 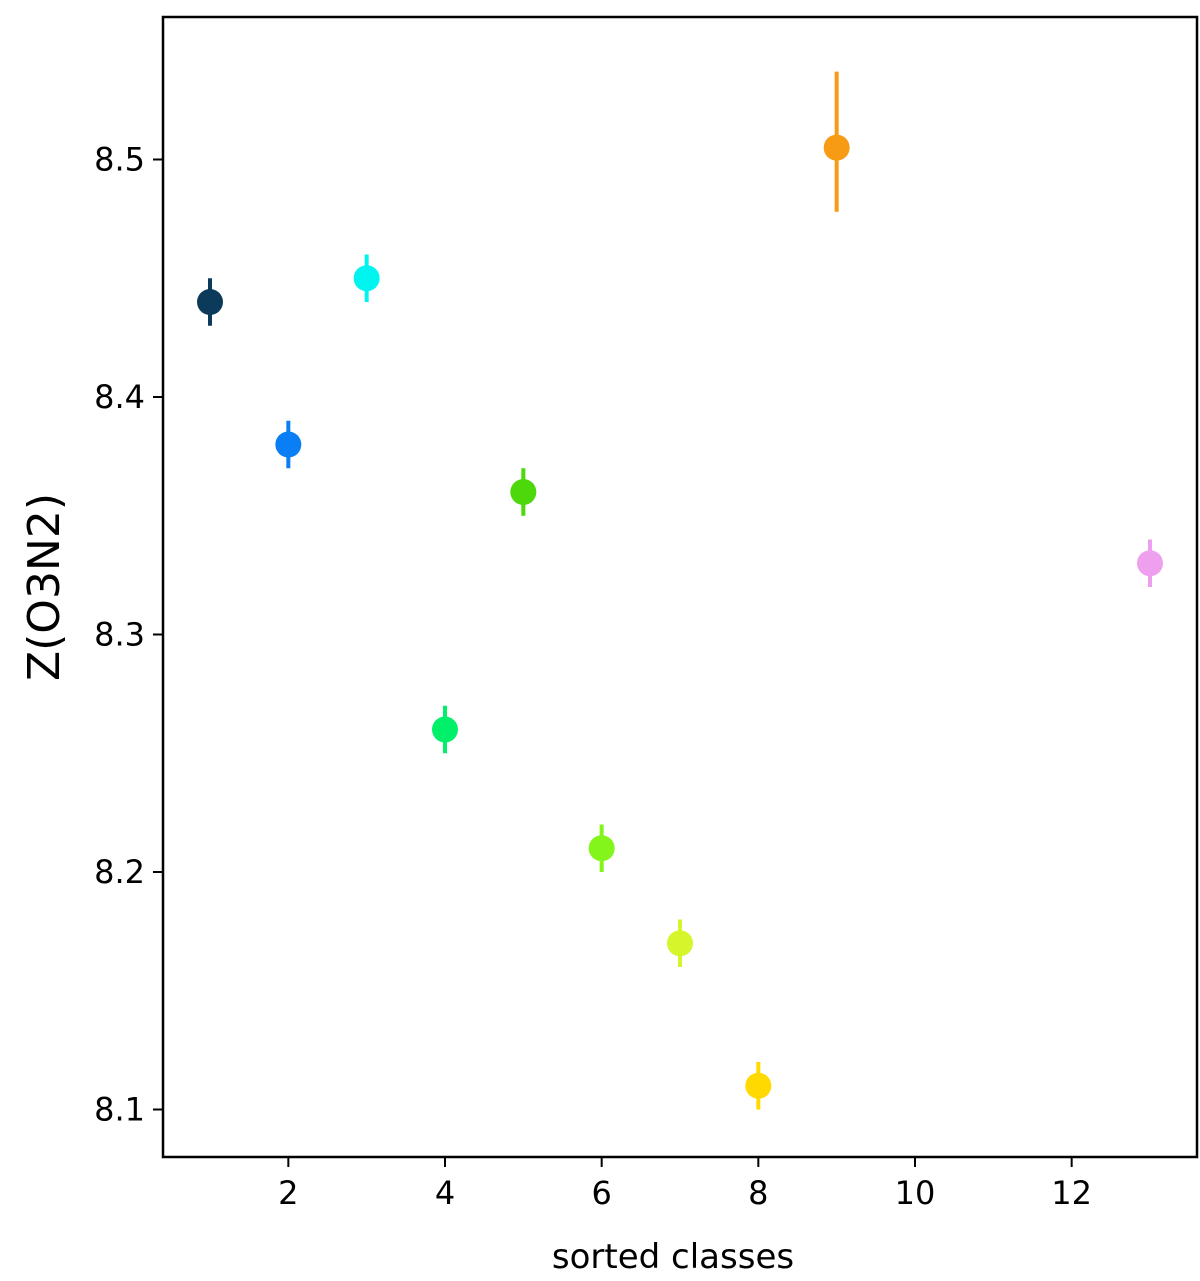 I want to click on y-tick-label-8.1: 8.1, so click(x=119, y=1110).